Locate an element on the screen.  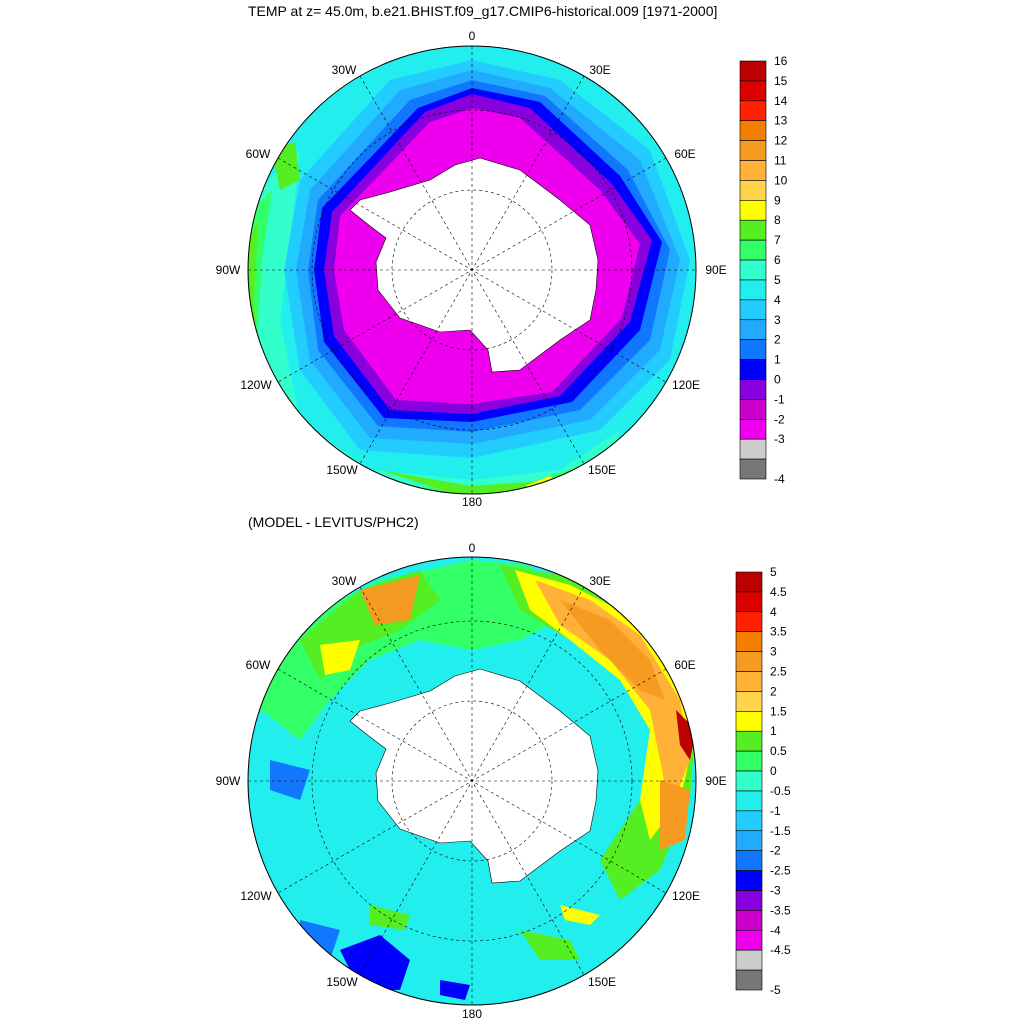
colorbar-label: 16 is located at coordinates (781, 61).